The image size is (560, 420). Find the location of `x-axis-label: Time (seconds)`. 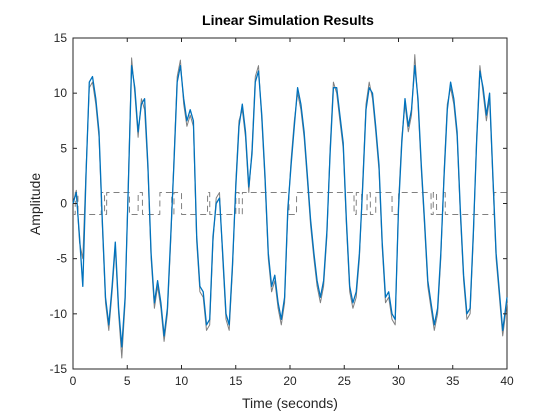

x-axis-label: Time (seconds) is located at coordinates (290, 403).